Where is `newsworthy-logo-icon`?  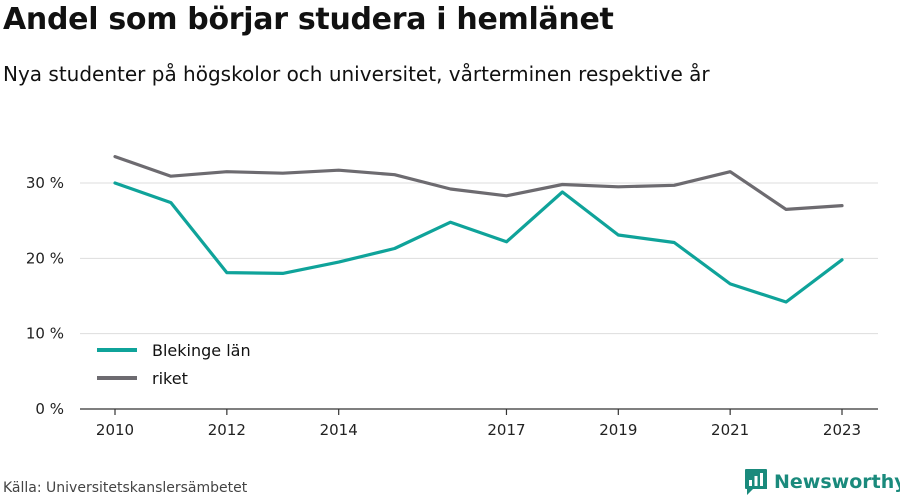 newsworthy-logo-icon is located at coordinates (756, 482).